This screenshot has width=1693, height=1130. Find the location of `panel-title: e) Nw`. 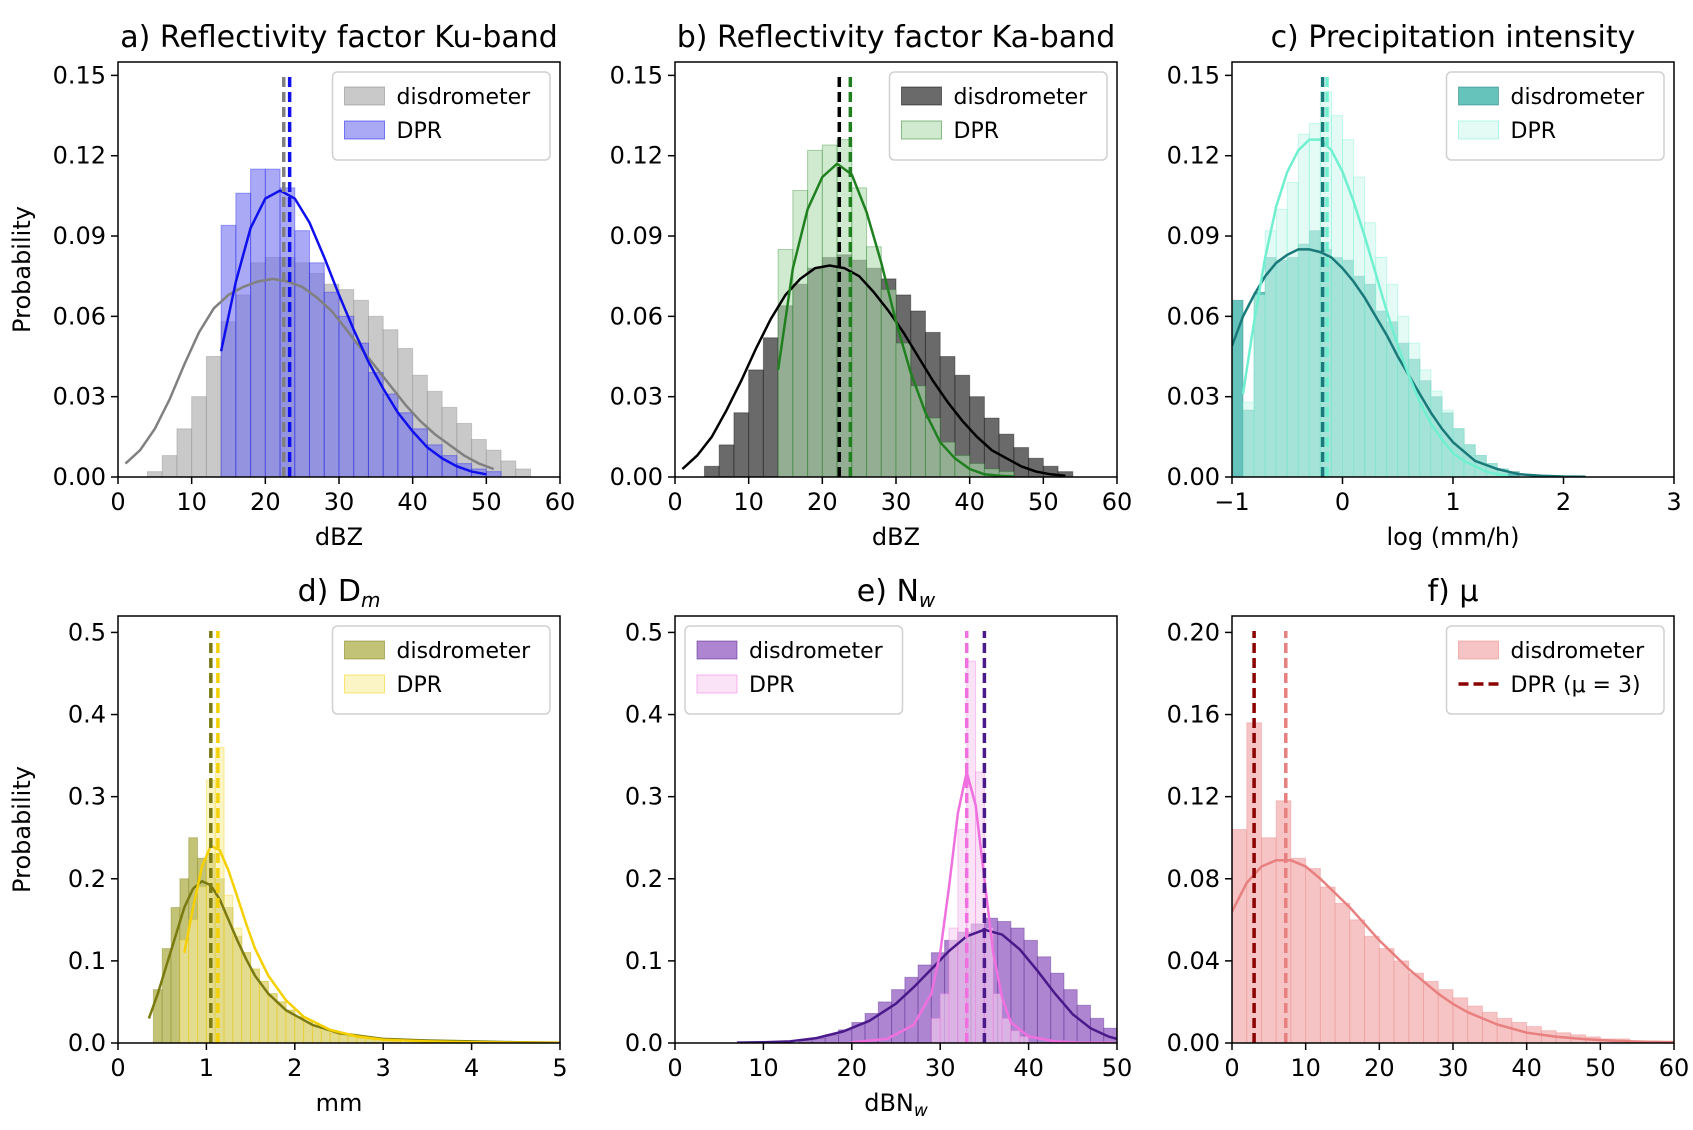

panel-title: e) Nw is located at coordinates (896, 593).